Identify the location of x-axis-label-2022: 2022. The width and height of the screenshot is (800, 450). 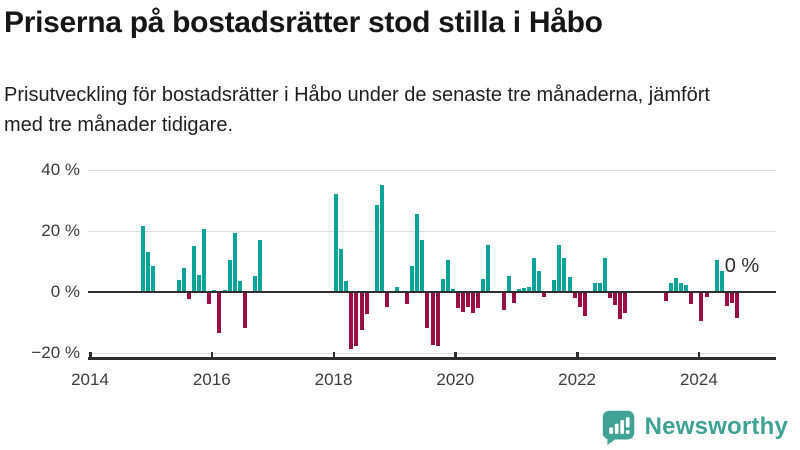
(577, 379).